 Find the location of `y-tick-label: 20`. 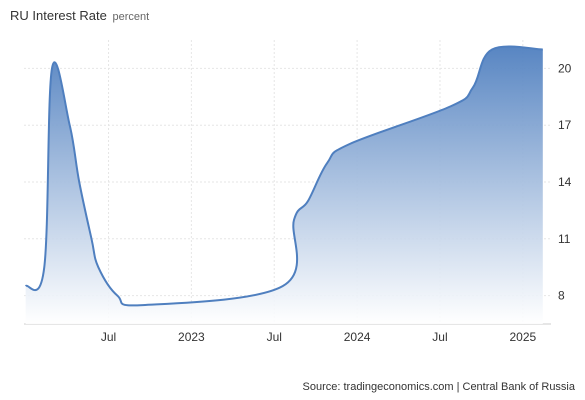

y-tick-label: 20 is located at coordinates (565, 68).